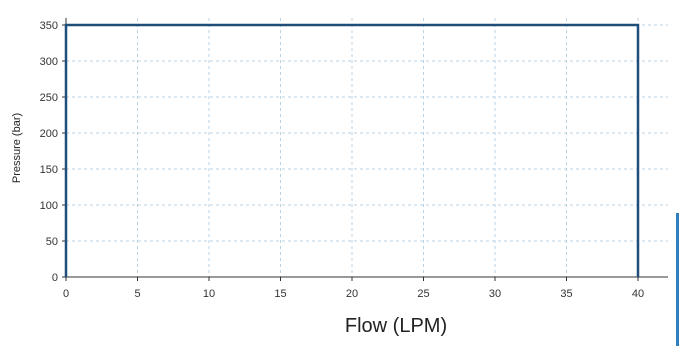  What do you see at coordinates (566, 294) in the screenshot?
I see `x-tick-label: 35` at bounding box center [566, 294].